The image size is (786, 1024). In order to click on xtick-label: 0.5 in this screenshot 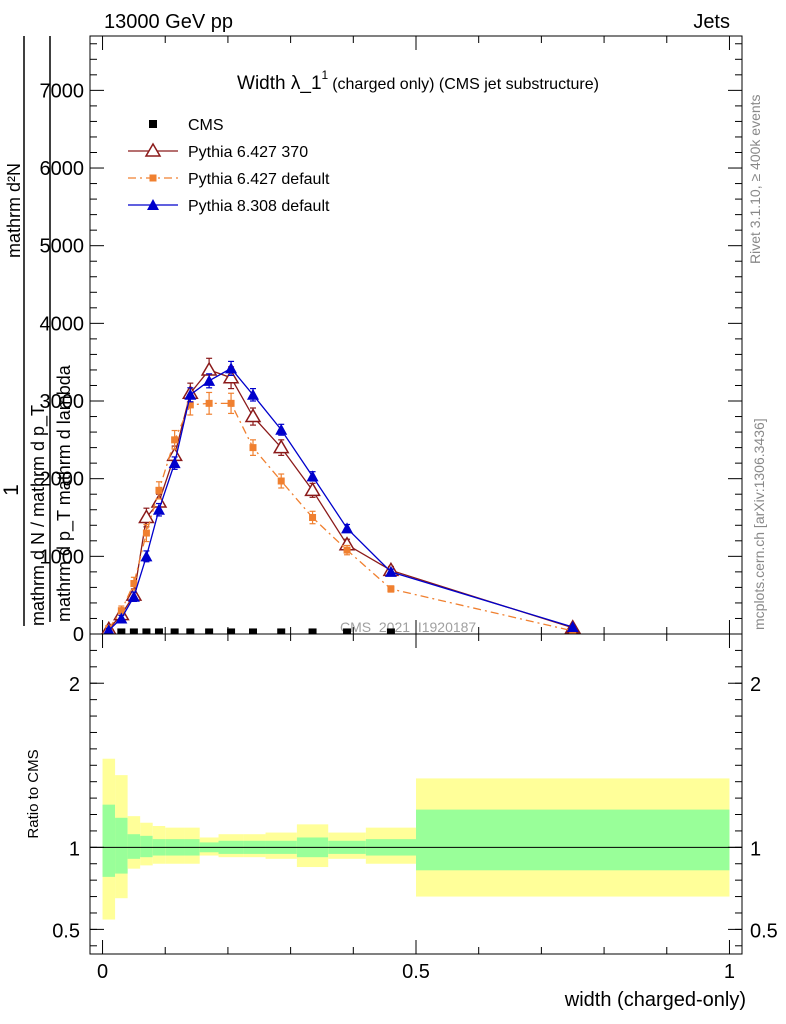, I will do `click(416, 972)`.